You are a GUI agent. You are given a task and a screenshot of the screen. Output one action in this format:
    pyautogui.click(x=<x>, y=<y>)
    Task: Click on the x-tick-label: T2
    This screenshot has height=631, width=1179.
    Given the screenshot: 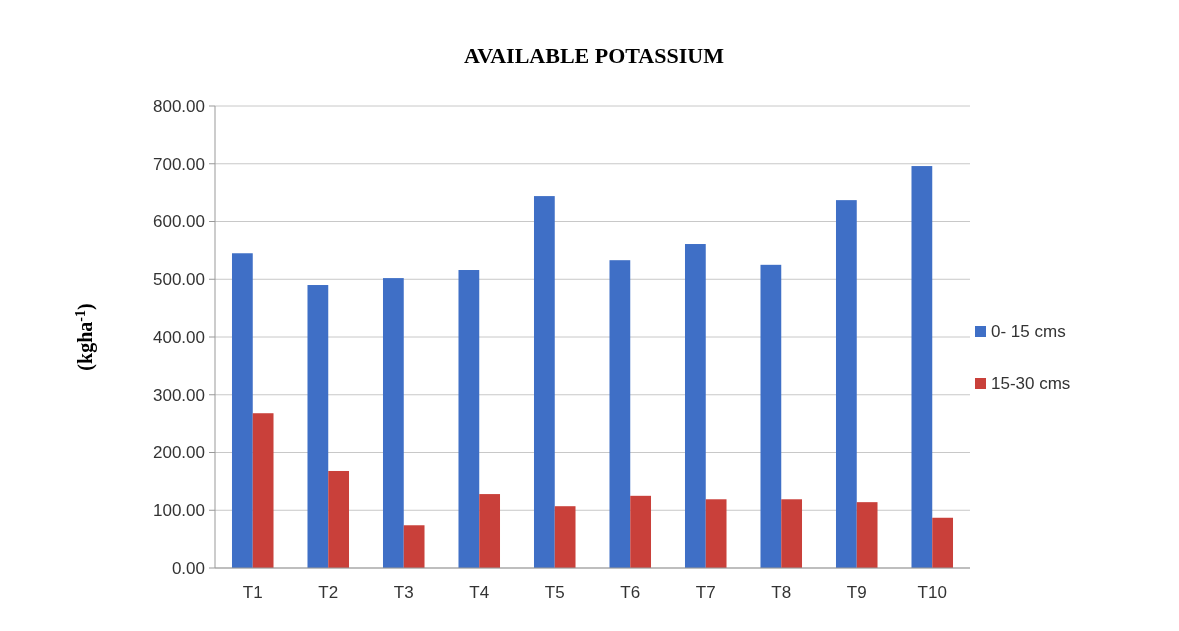 What is the action you would take?
    pyautogui.click(x=328, y=592)
    